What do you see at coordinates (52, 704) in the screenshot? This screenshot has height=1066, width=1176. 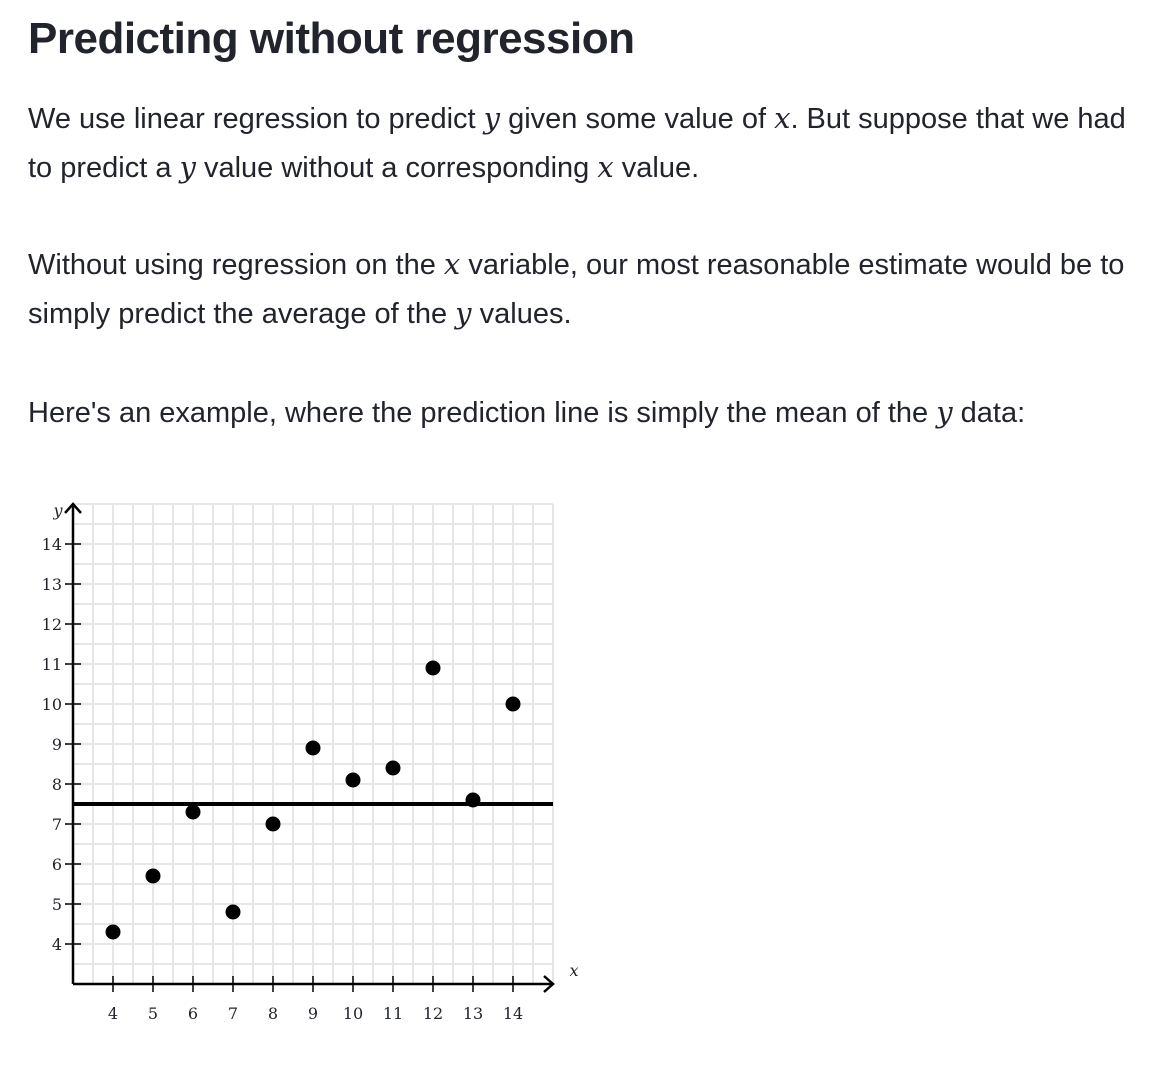 I see `y-tick-label: 10` at bounding box center [52, 704].